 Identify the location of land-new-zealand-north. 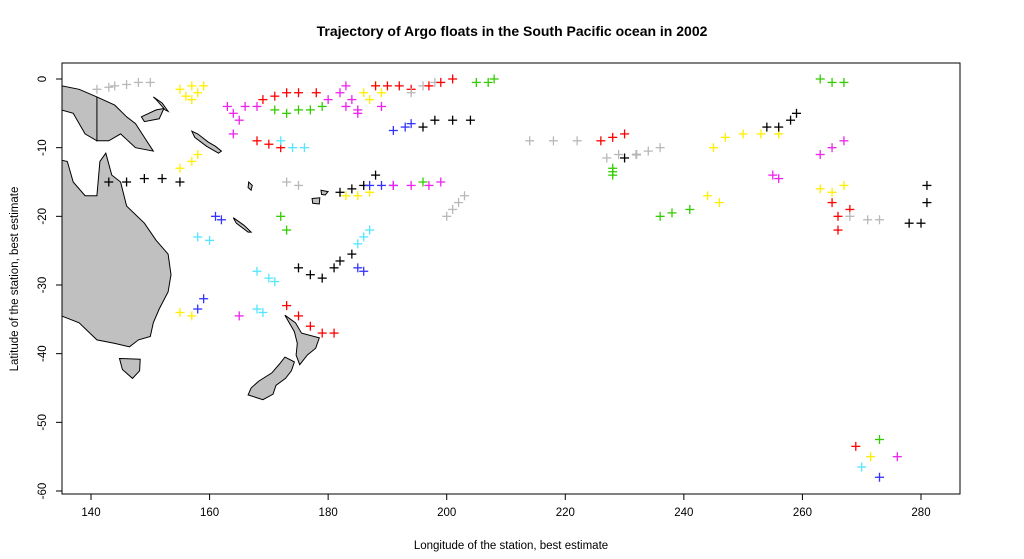
(302, 340).